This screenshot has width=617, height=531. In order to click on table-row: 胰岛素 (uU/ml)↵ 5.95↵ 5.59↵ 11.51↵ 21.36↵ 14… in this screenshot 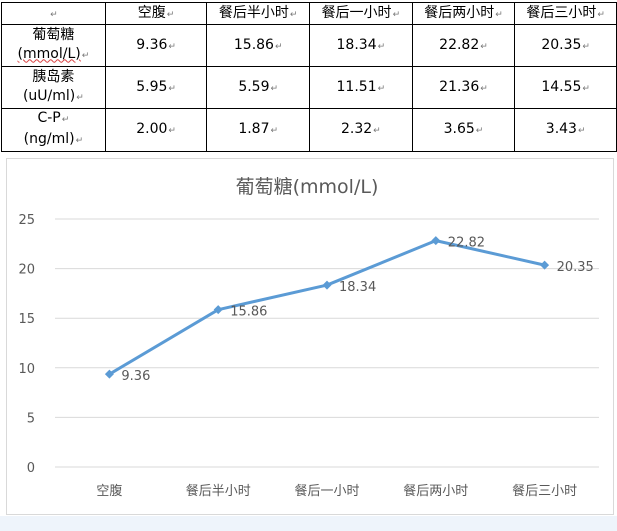, I will do `click(309, 87)`.